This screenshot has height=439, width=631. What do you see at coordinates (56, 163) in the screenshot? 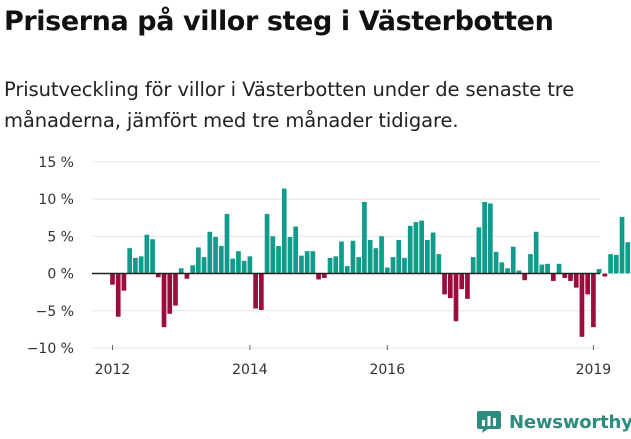
I see `y-tick-label: 15 %` at bounding box center [56, 163].